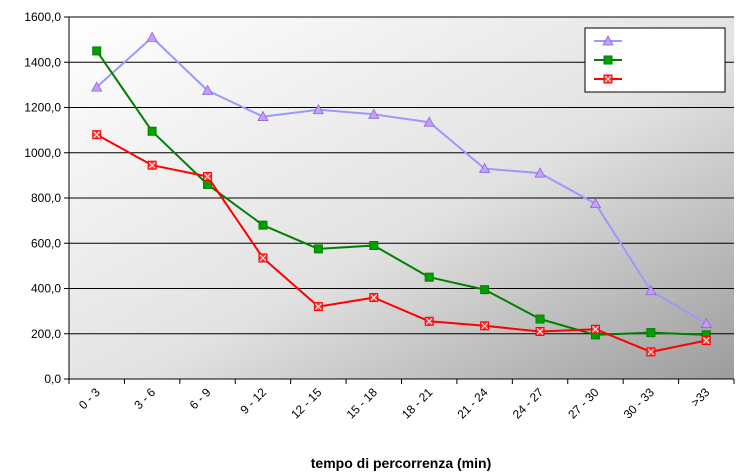  What do you see at coordinates (42, 62) in the screenshot?
I see `y-tick-label: 1400,0` at bounding box center [42, 62].